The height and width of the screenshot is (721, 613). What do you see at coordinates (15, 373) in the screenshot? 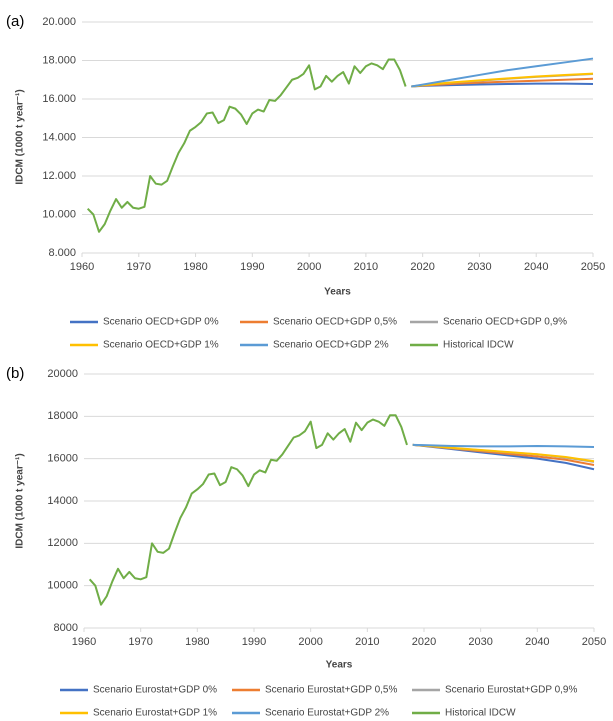
I see `panel-label: (b)` at bounding box center [15, 373].